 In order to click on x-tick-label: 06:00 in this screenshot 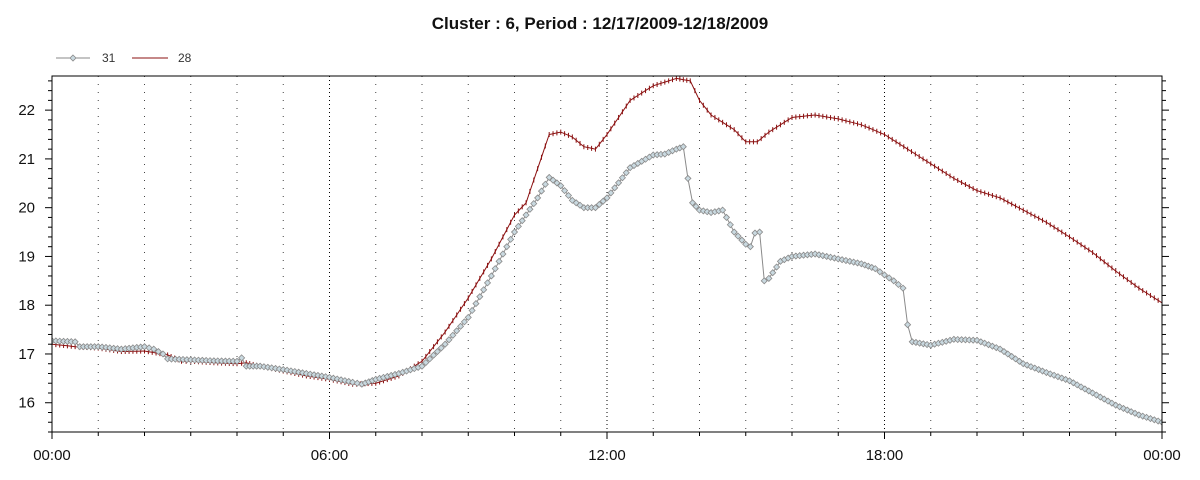, I will do `click(330, 455)`.